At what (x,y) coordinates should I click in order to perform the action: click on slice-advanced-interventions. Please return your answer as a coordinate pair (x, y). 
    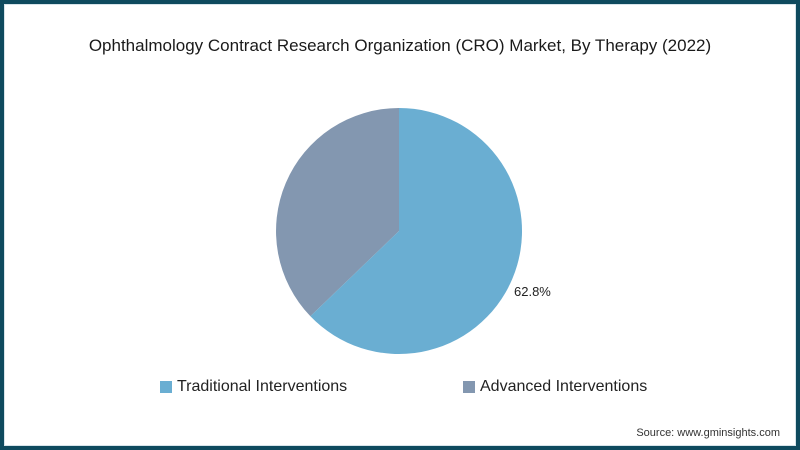
    Looking at the image, I should click on (337, 212).